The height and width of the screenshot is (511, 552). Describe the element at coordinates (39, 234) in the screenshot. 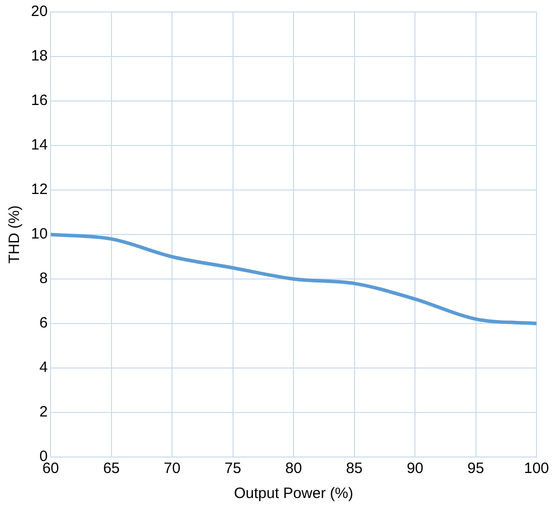

I see `y-tick-label: 10` at that location.